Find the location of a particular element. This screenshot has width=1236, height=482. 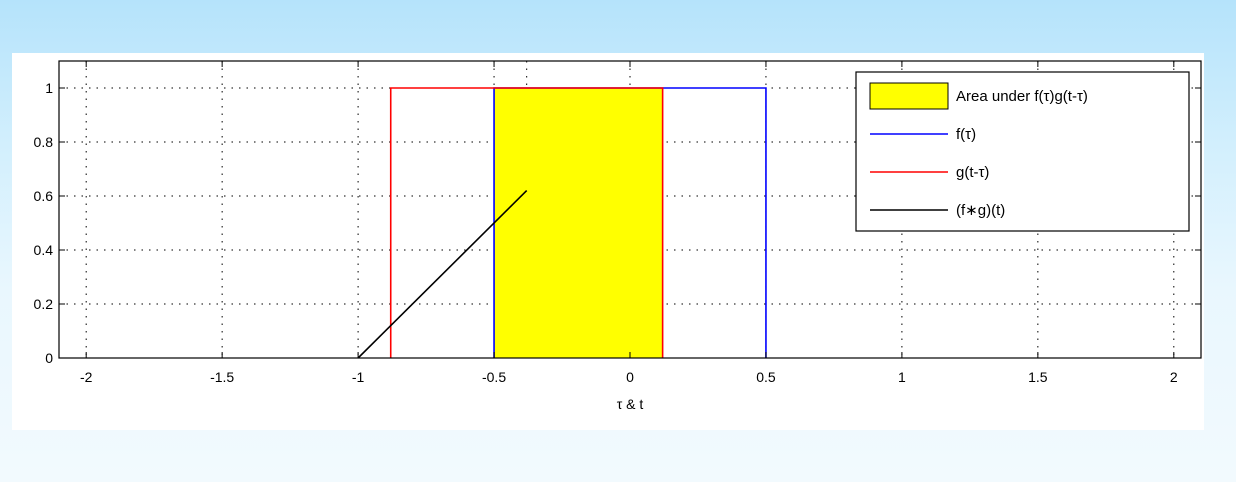

x-tick-label: 0 is located at coordinates (630, 377).